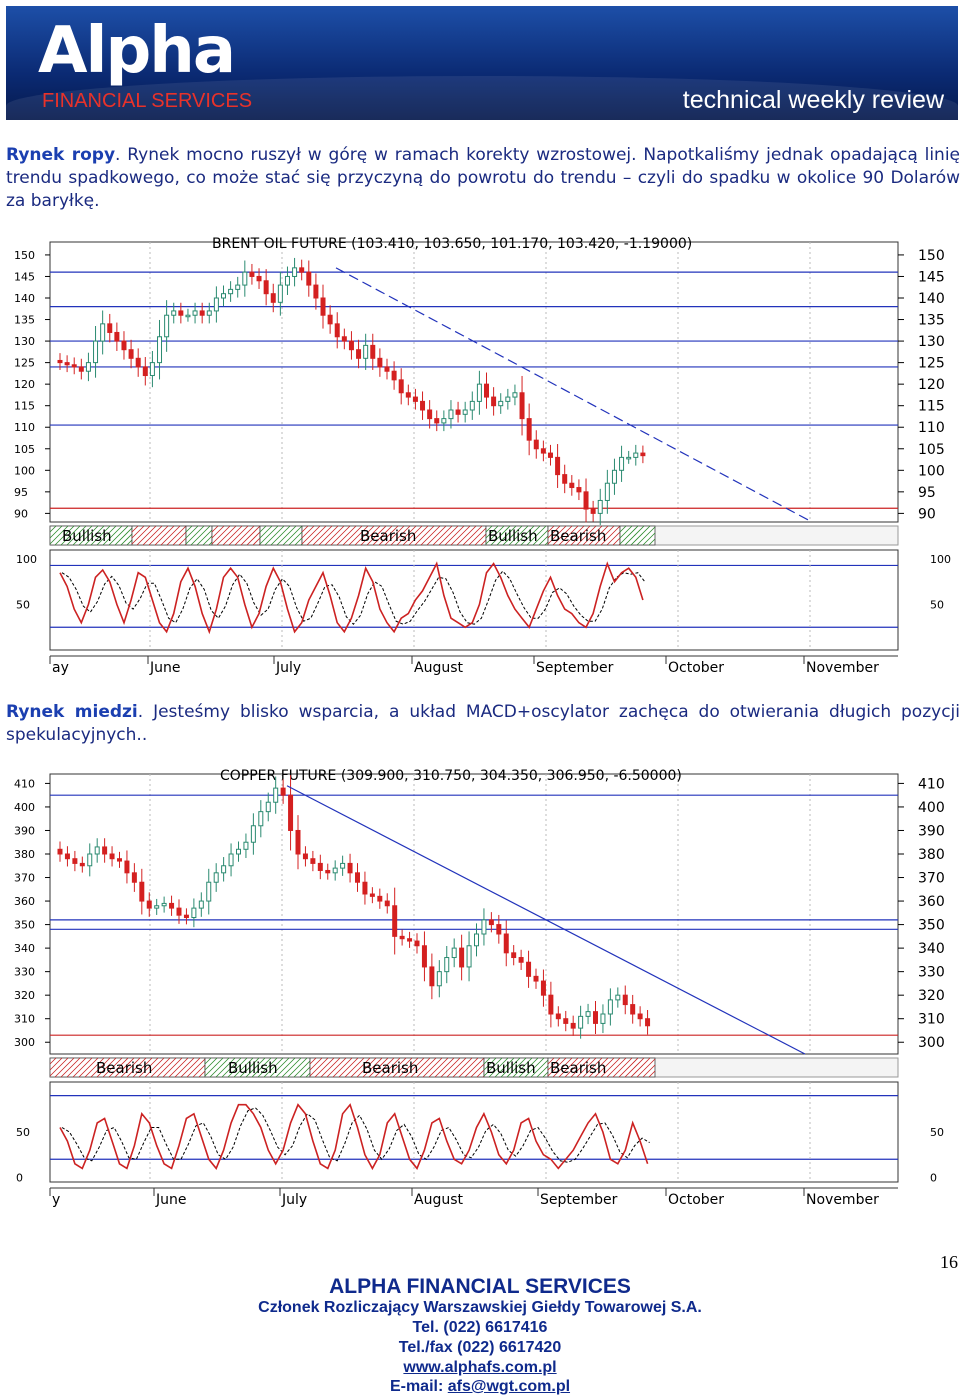 The image size is (960, 1400). Describe the element at coordinates (24, 995) in the screenshot. I see `y-tick-left: 320` at that location.